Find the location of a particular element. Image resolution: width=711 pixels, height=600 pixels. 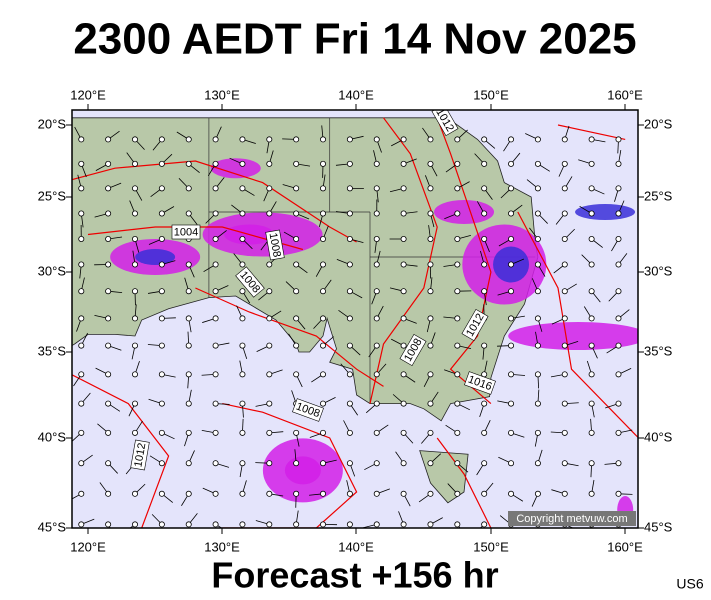

precipitation is located at coordinates (155, 257).